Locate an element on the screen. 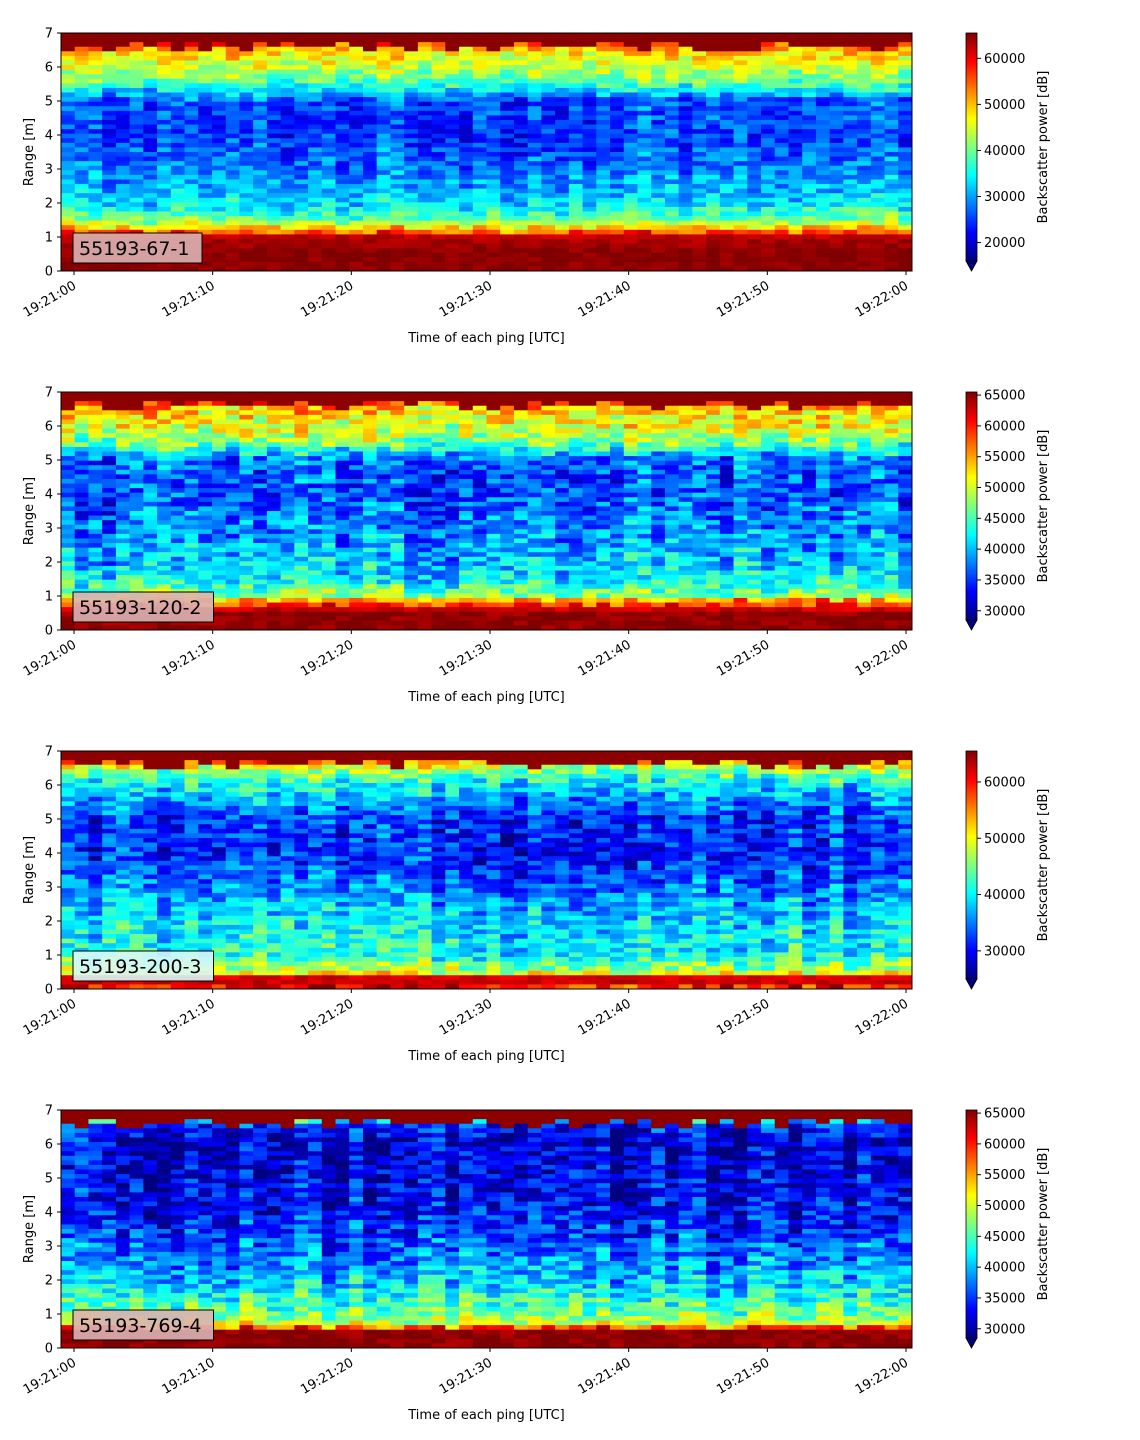 This screenshot has width=1140, height=1440. colorbar-label: Backscatter power [dB] is located at coordinates (1043, 1224).